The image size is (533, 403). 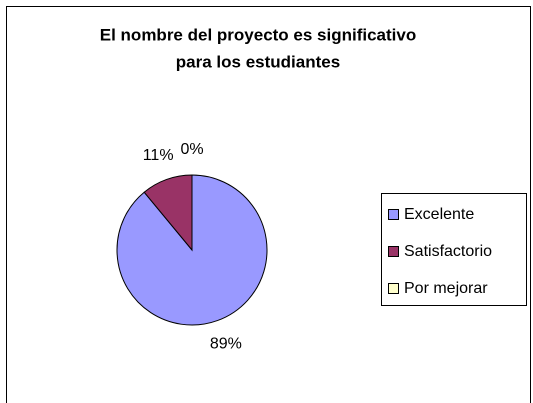 What do you see at coordinates (439, 214) in the screenshot?
I see `legend-label: Excelente` at bounding box center [439, 214].